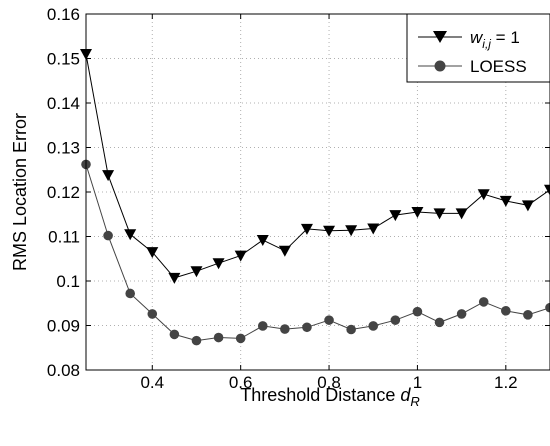 Image resolution: width=550 pixels, height=446 pixels. What do you see at coordinates (506, 382) in the screenshot?
I see `x-tick-label: 1.2` at bounding box center [506, 382].